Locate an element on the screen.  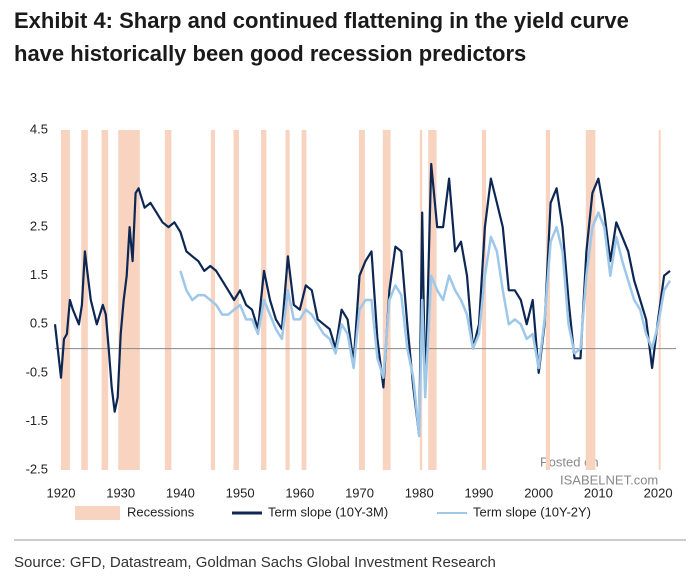
y-tick-label: -1.5 is located at coordinates (37, 420).